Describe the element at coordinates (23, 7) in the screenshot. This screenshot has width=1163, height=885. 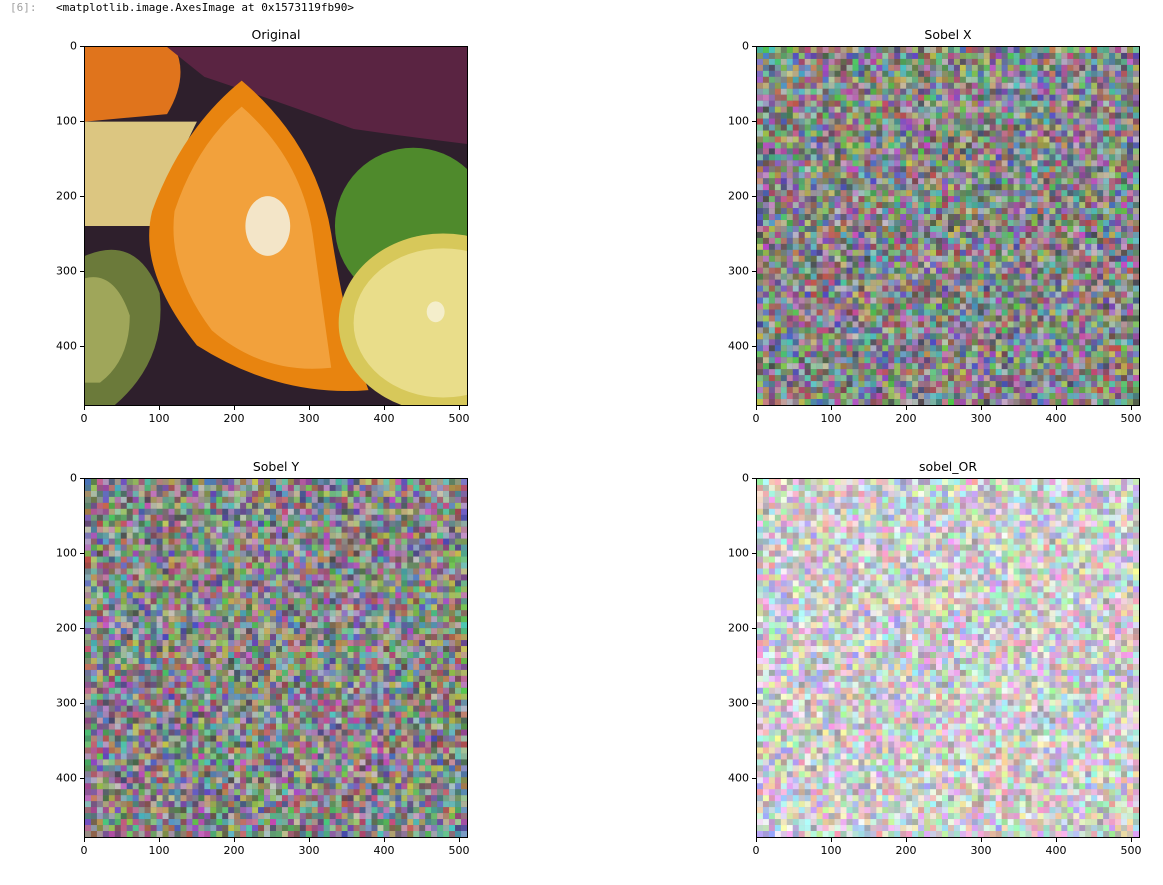
I see `cell-prompt: [6]:` at that location.